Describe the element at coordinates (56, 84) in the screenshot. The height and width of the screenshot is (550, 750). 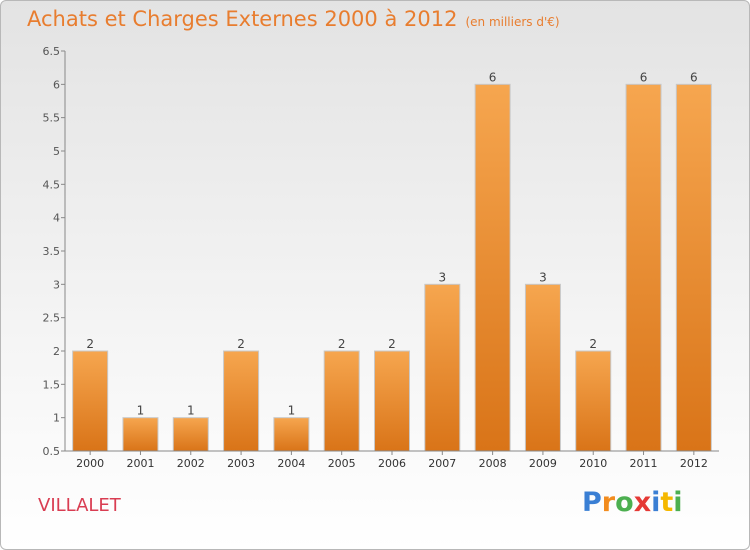
I see `y-tick-label: 6` at that location.